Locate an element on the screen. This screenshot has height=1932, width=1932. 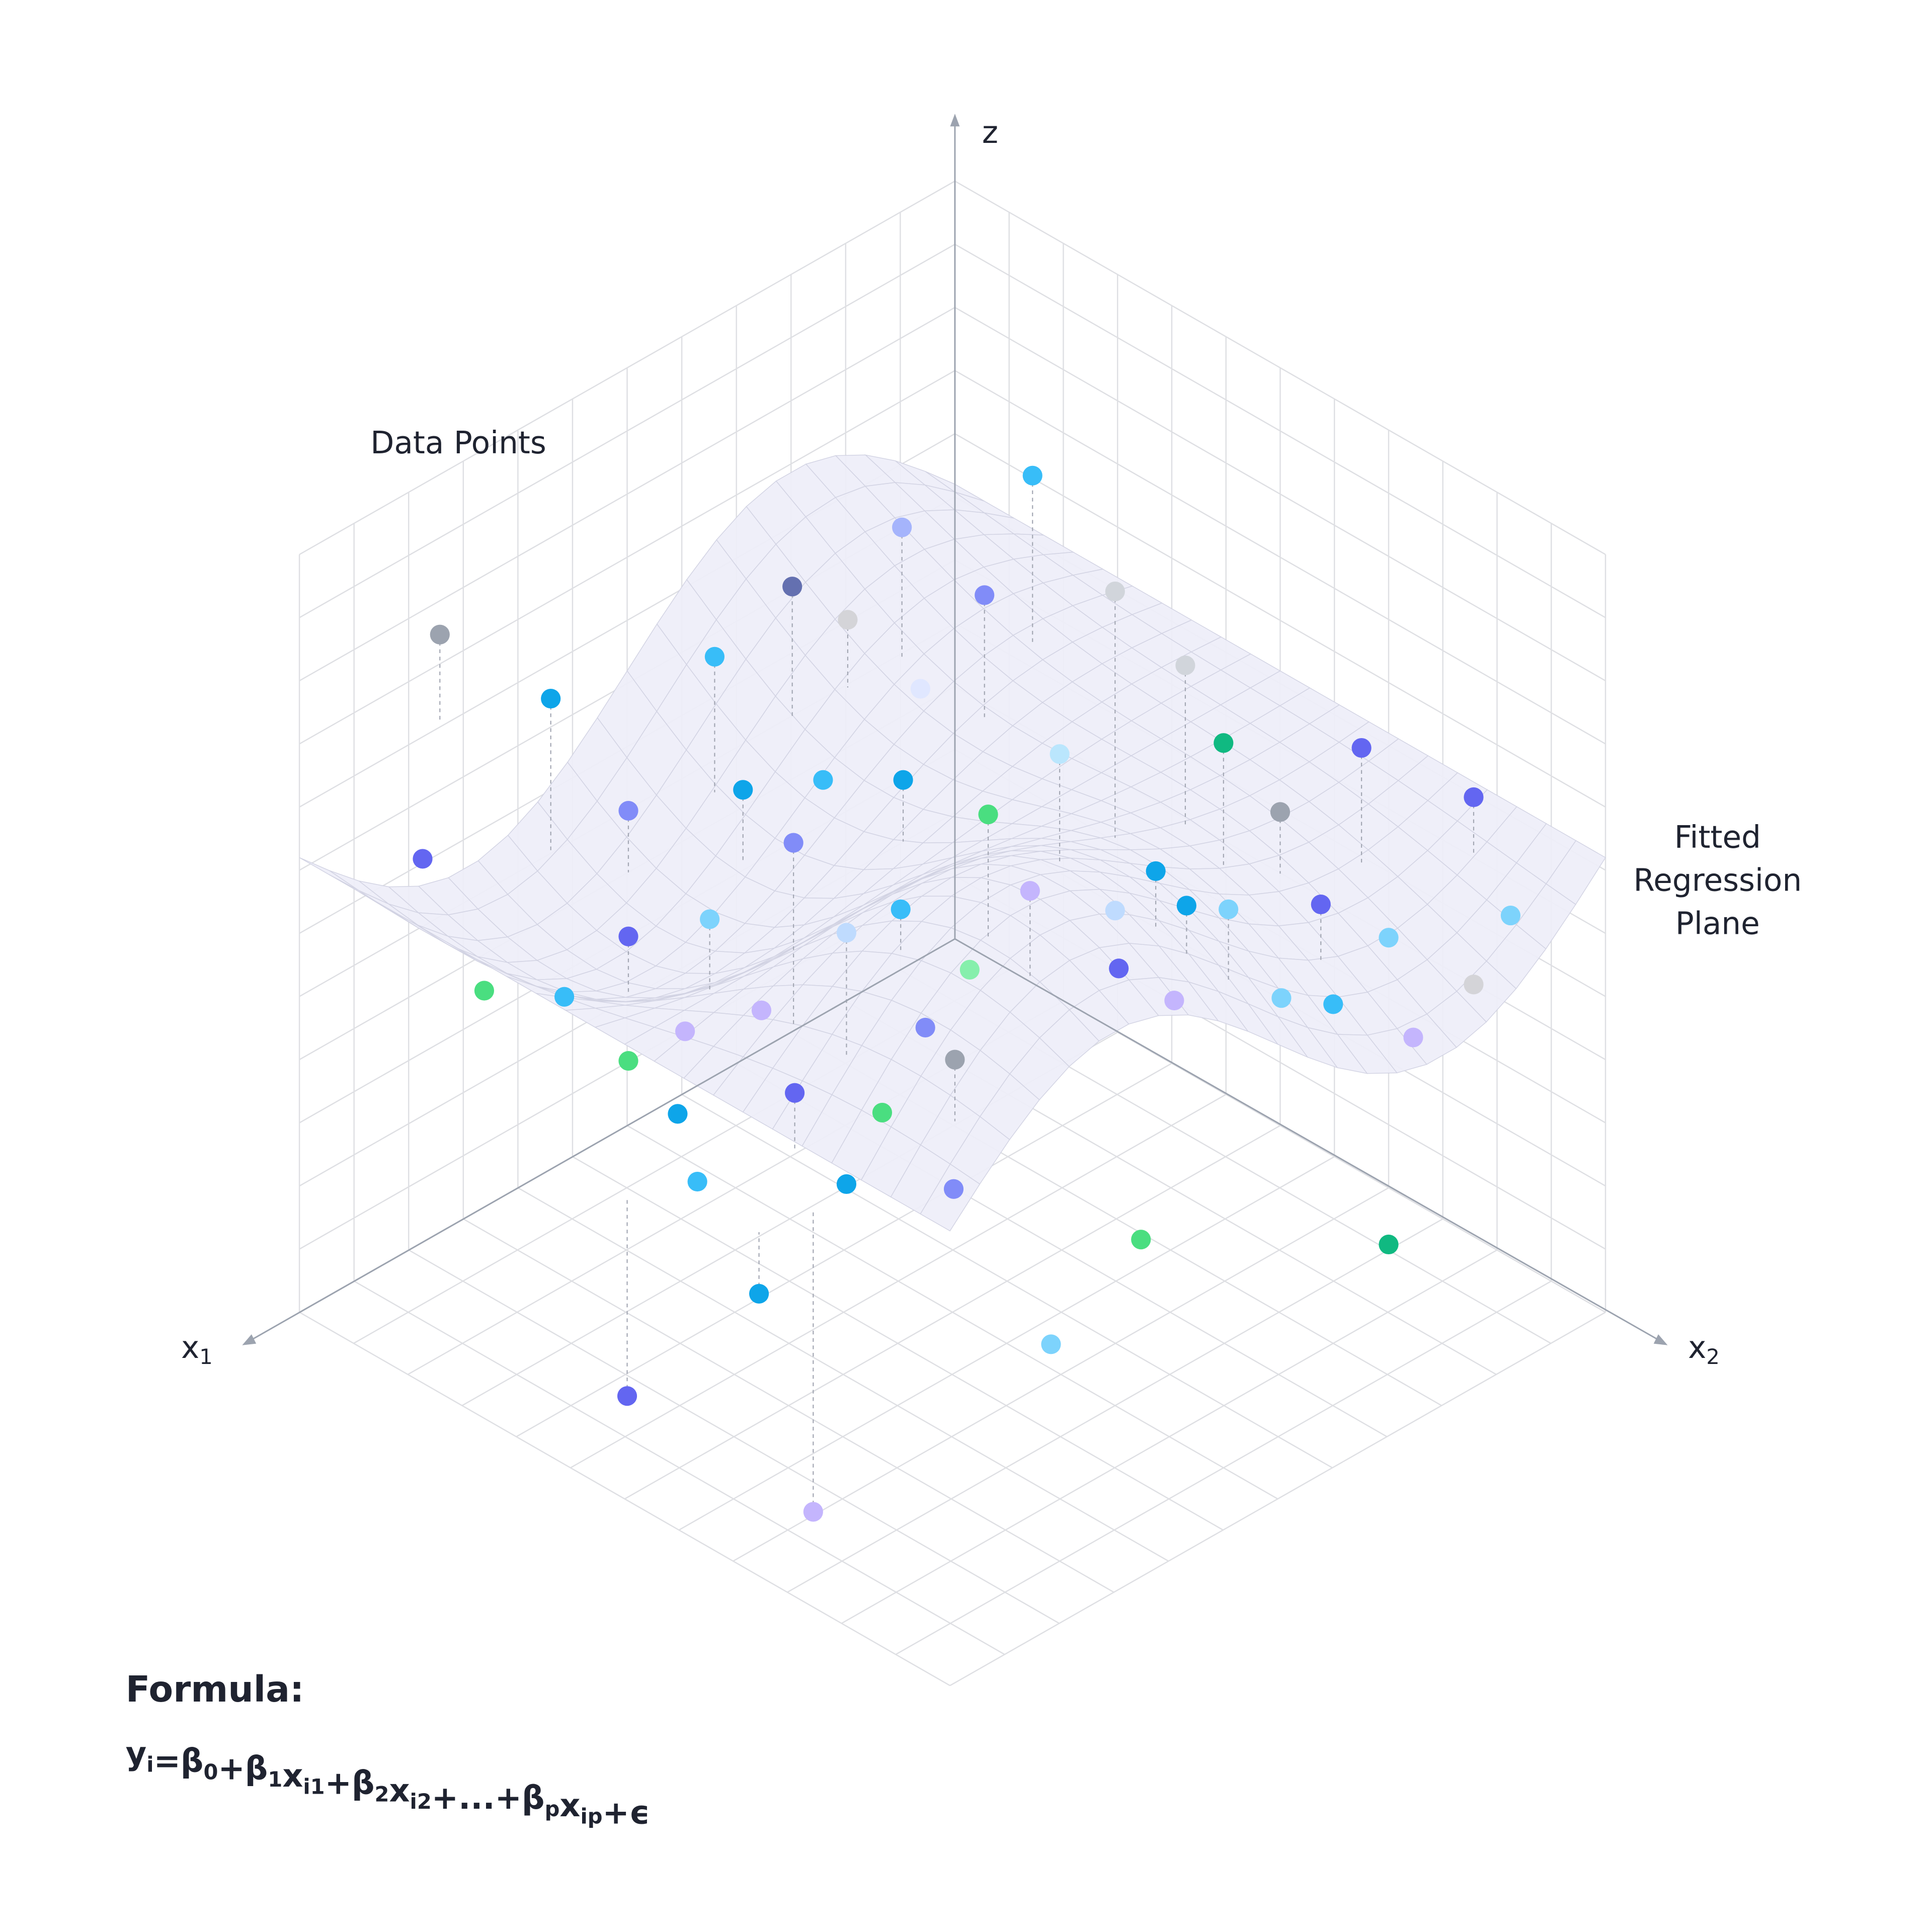
formula-sub: i2 is located at coordinates (421, 1802).